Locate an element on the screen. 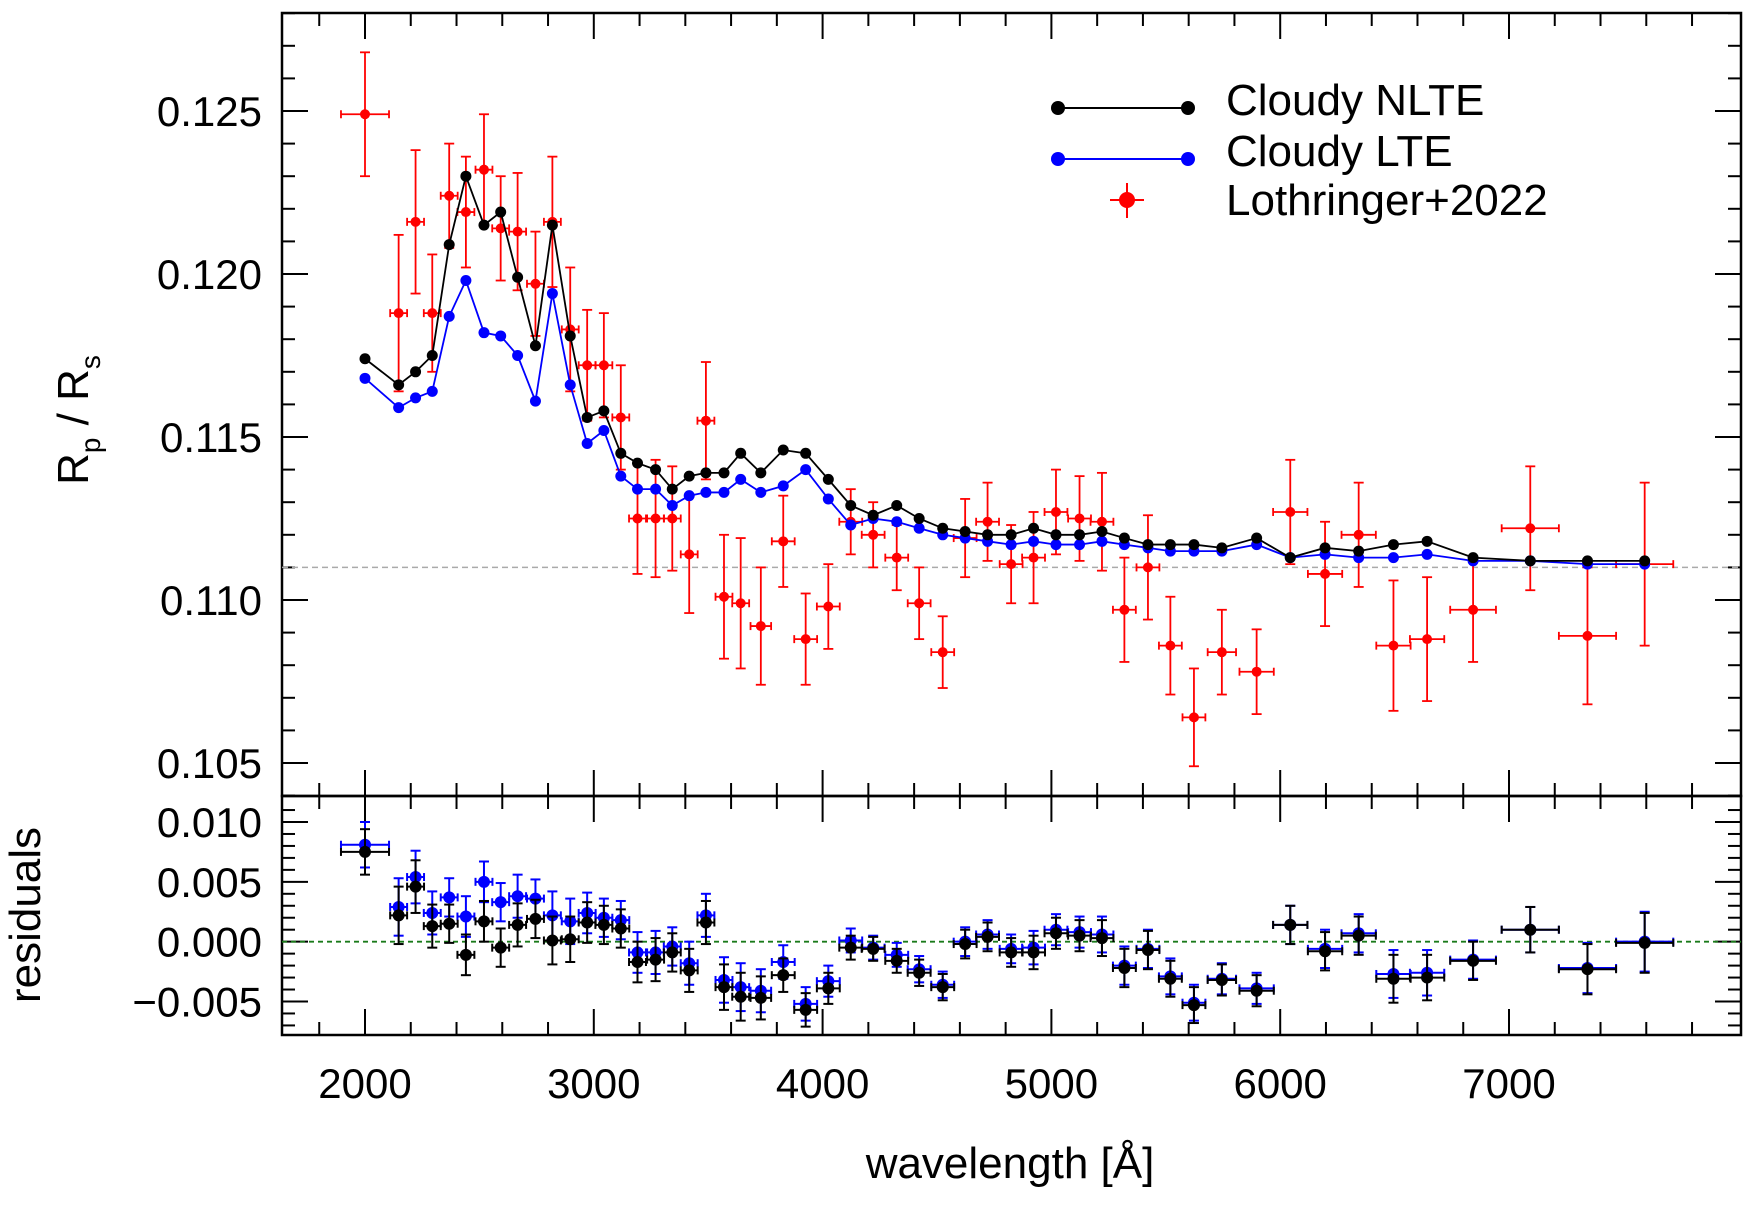  x-tick-label: 6000 is located at coordinates (1279, 1083).